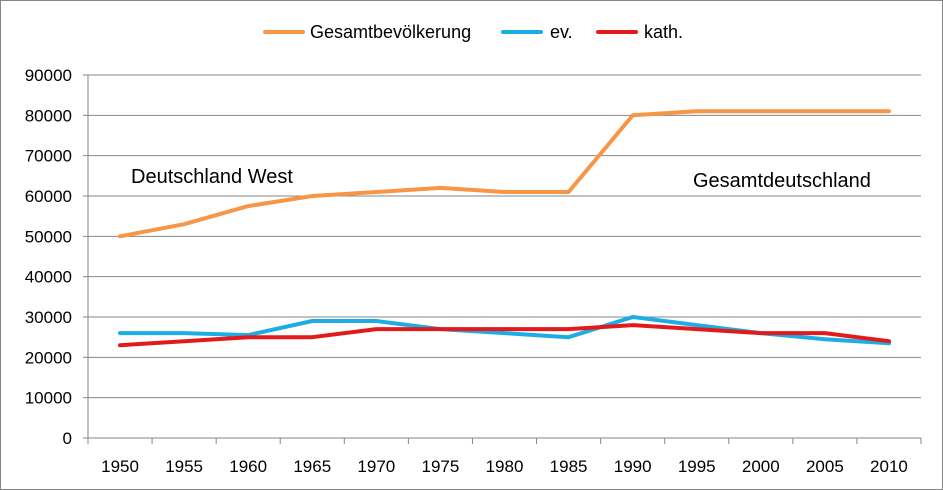 Image resolution: width=943 pixels, height=490 pixels. Describe the element at coordinates (505, 466) in the screenshot. I see `x-tick-label: 1980` at that location.